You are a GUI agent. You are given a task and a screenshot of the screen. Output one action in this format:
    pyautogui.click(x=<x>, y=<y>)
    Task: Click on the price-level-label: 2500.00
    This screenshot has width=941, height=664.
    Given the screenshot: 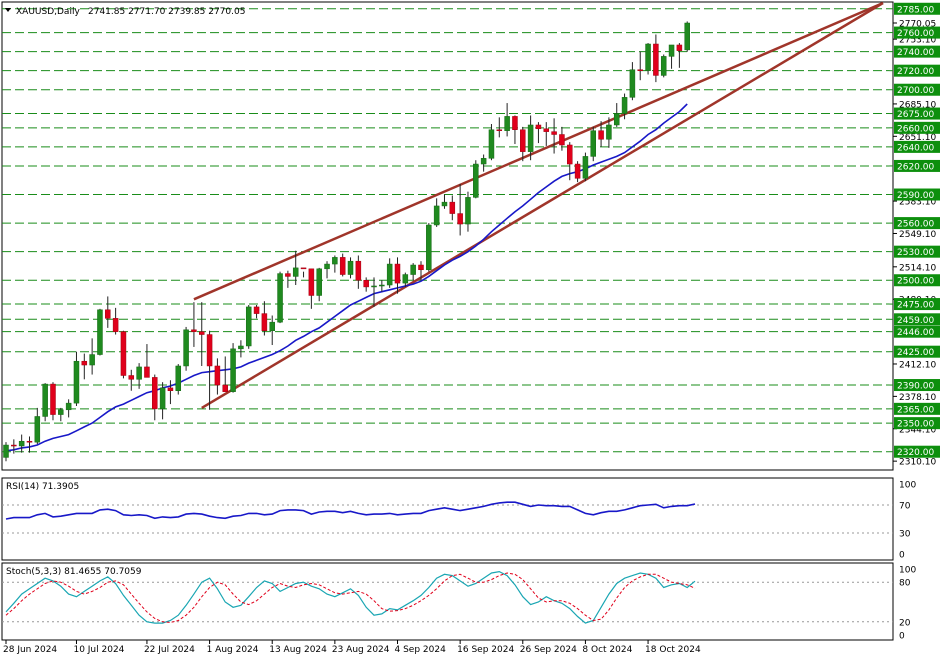 What is the action you would take?
    pyautogui.click(x=915, y=282)
    